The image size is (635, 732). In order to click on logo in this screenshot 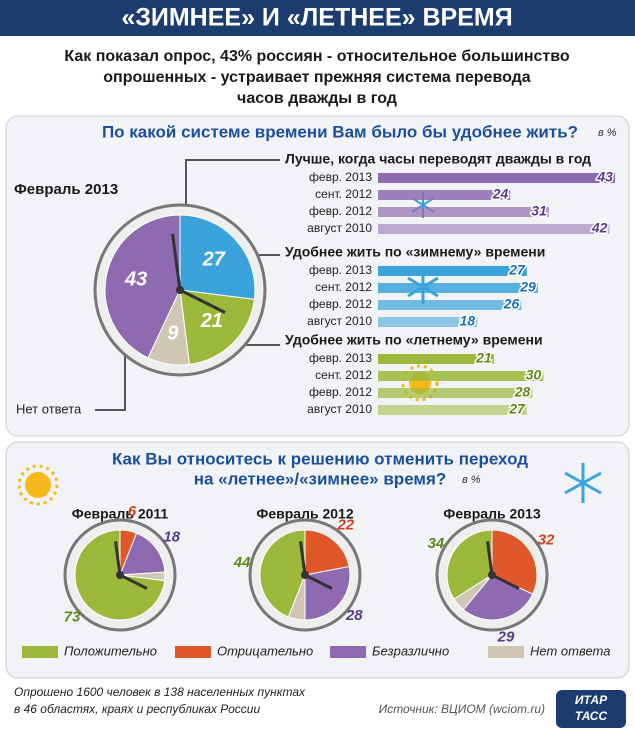, I will do `click(591, 709)`.